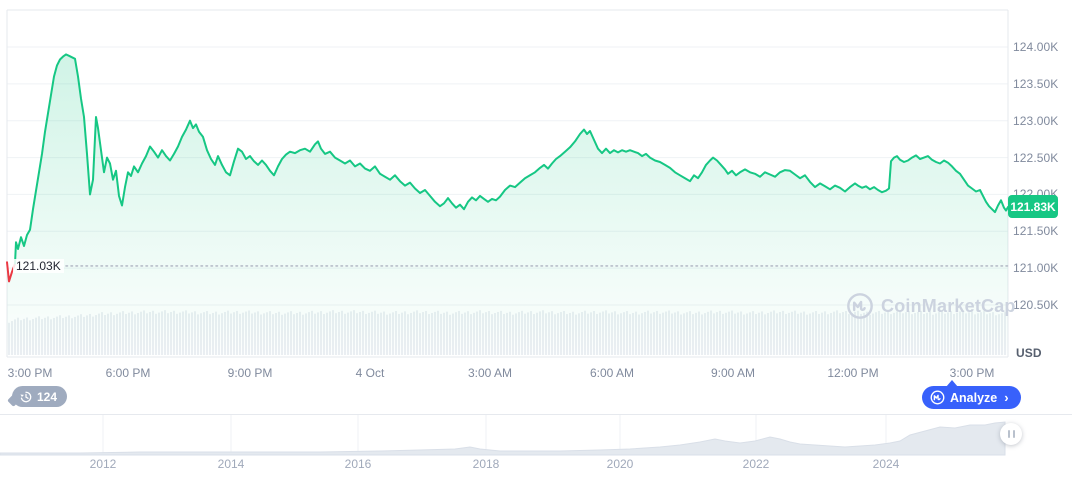 The image size is (1072, 477). What do you see at coordinates (1036, 268) in the screenshot?
I see `y-axis-tick: 121.00K` at bounding box center [1036, 268].